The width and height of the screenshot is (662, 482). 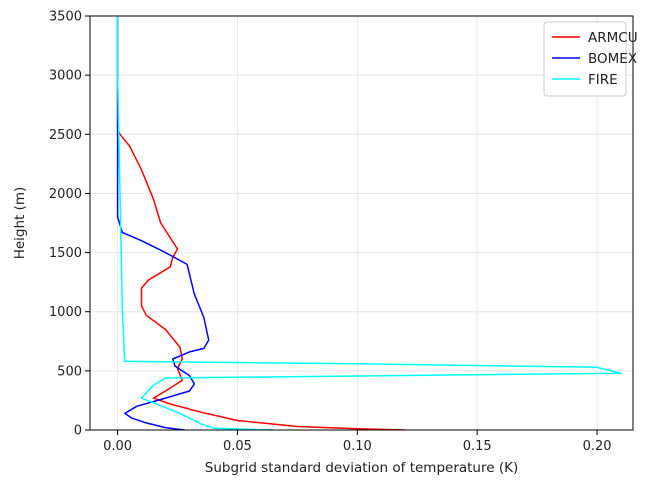 I want to click on x-tick-label-3: 0.15, so click(x=477, y=446).